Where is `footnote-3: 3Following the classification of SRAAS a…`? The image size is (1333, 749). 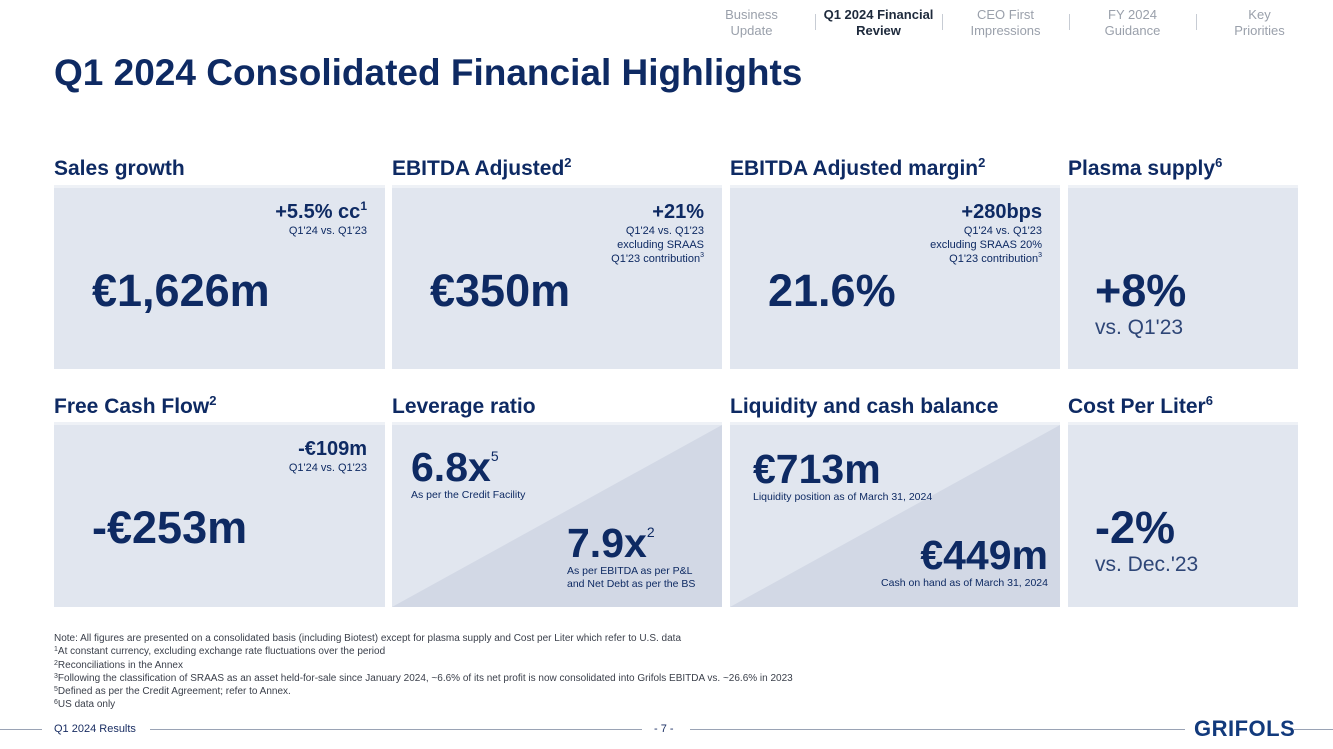
footnote-3: 3Following the classification of SRAAS a… is located at coordinates (423, 678).